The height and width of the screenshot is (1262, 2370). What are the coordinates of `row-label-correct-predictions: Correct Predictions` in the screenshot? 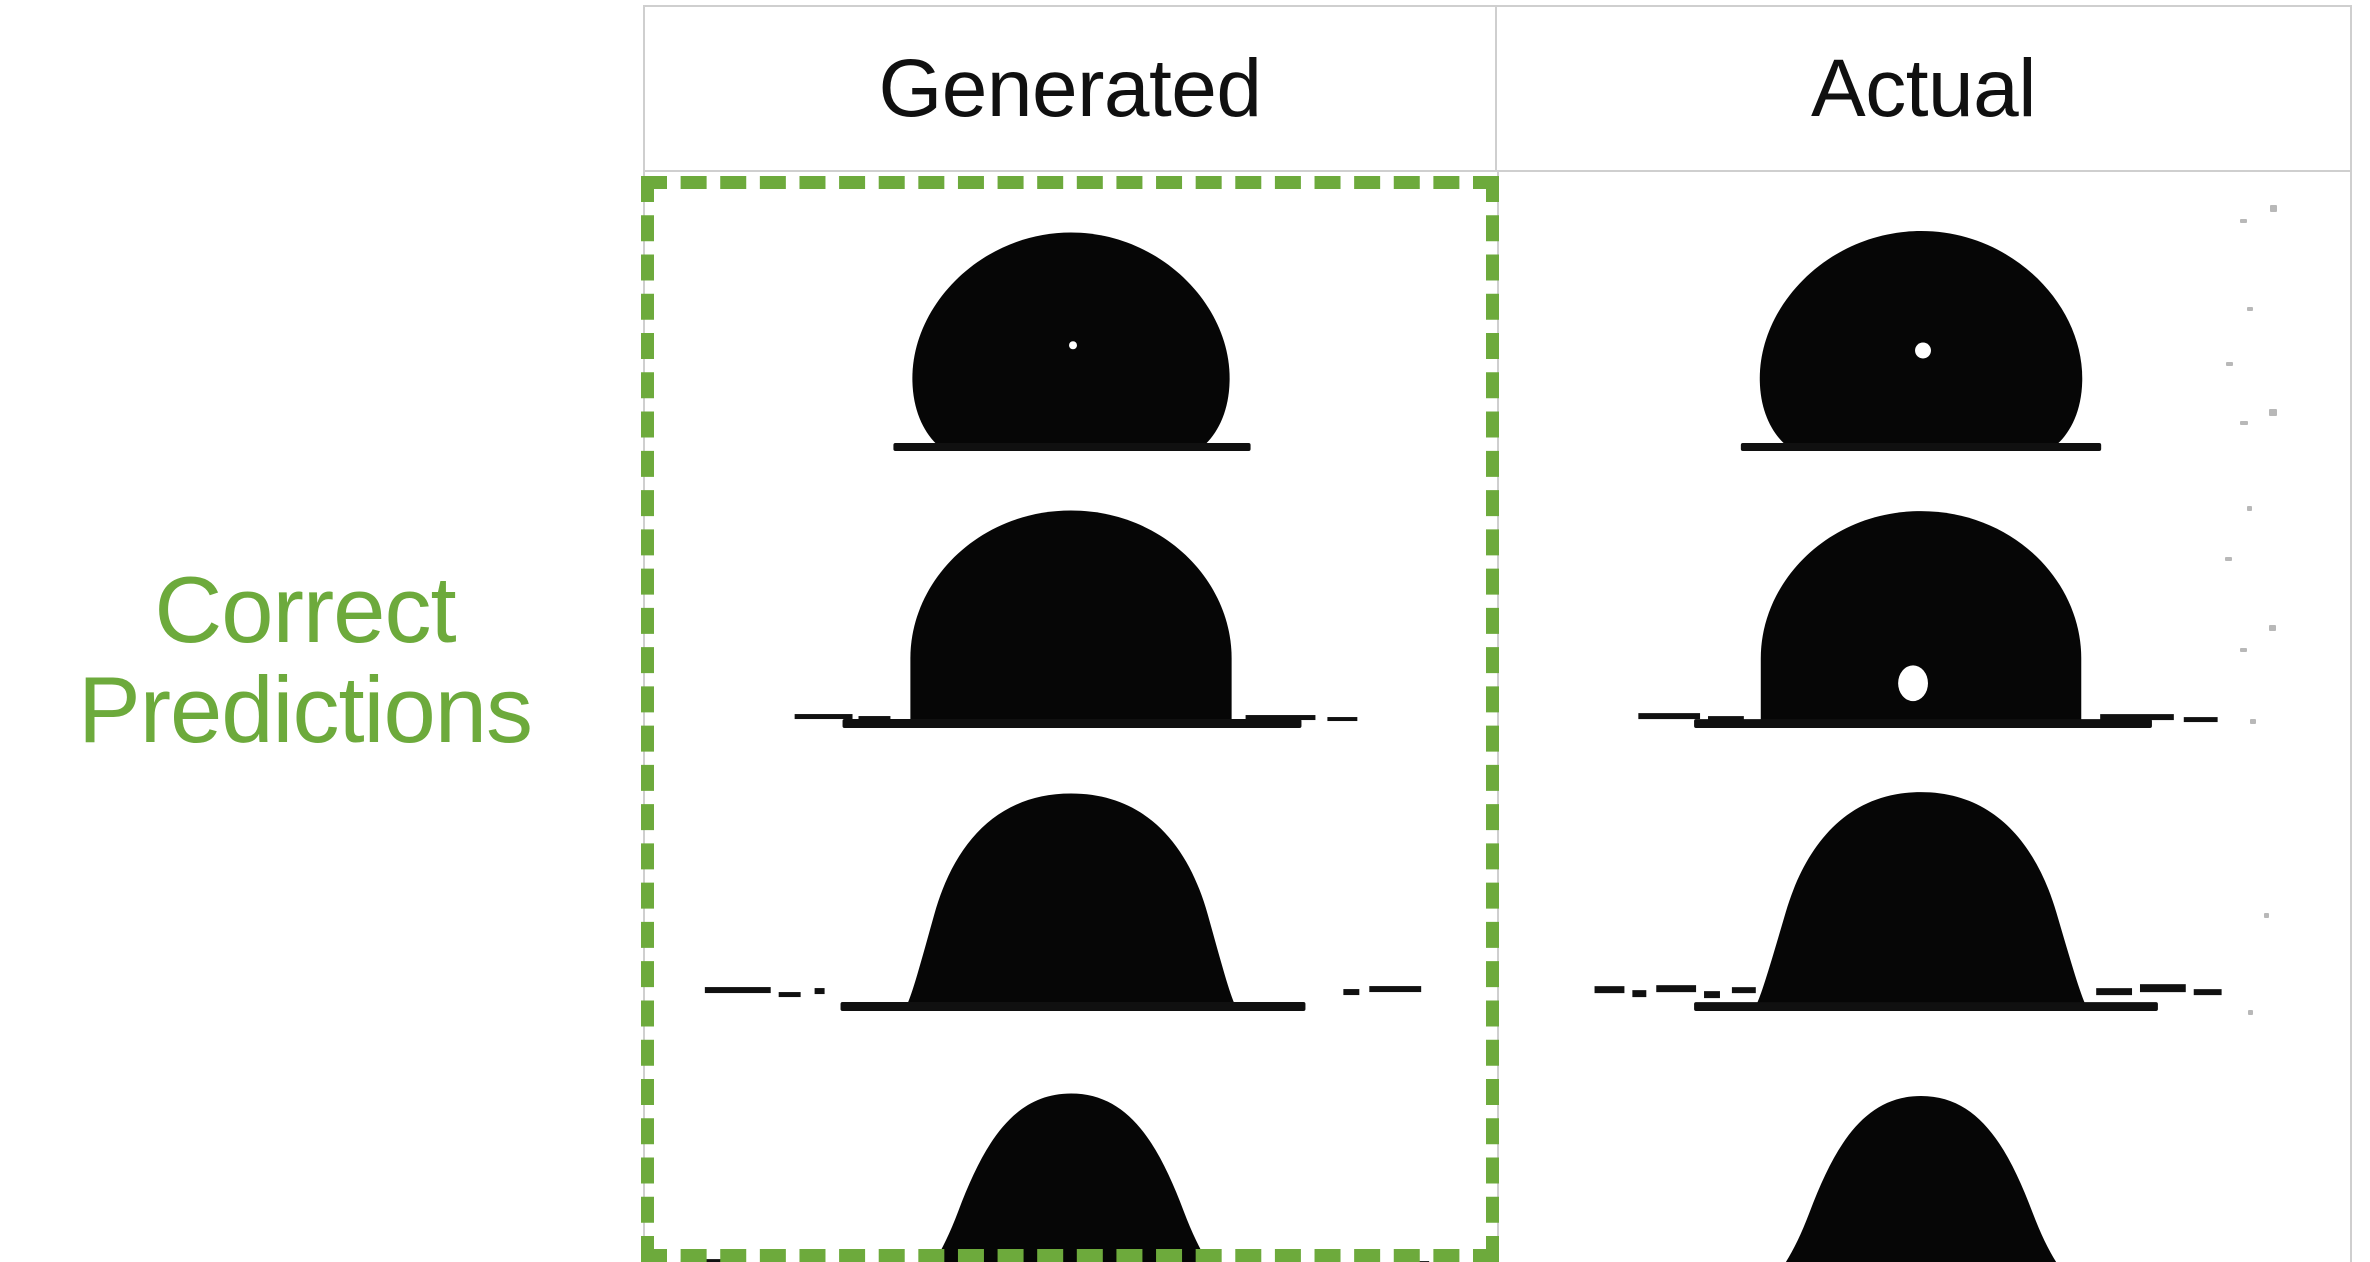 It's located at (305, 659).